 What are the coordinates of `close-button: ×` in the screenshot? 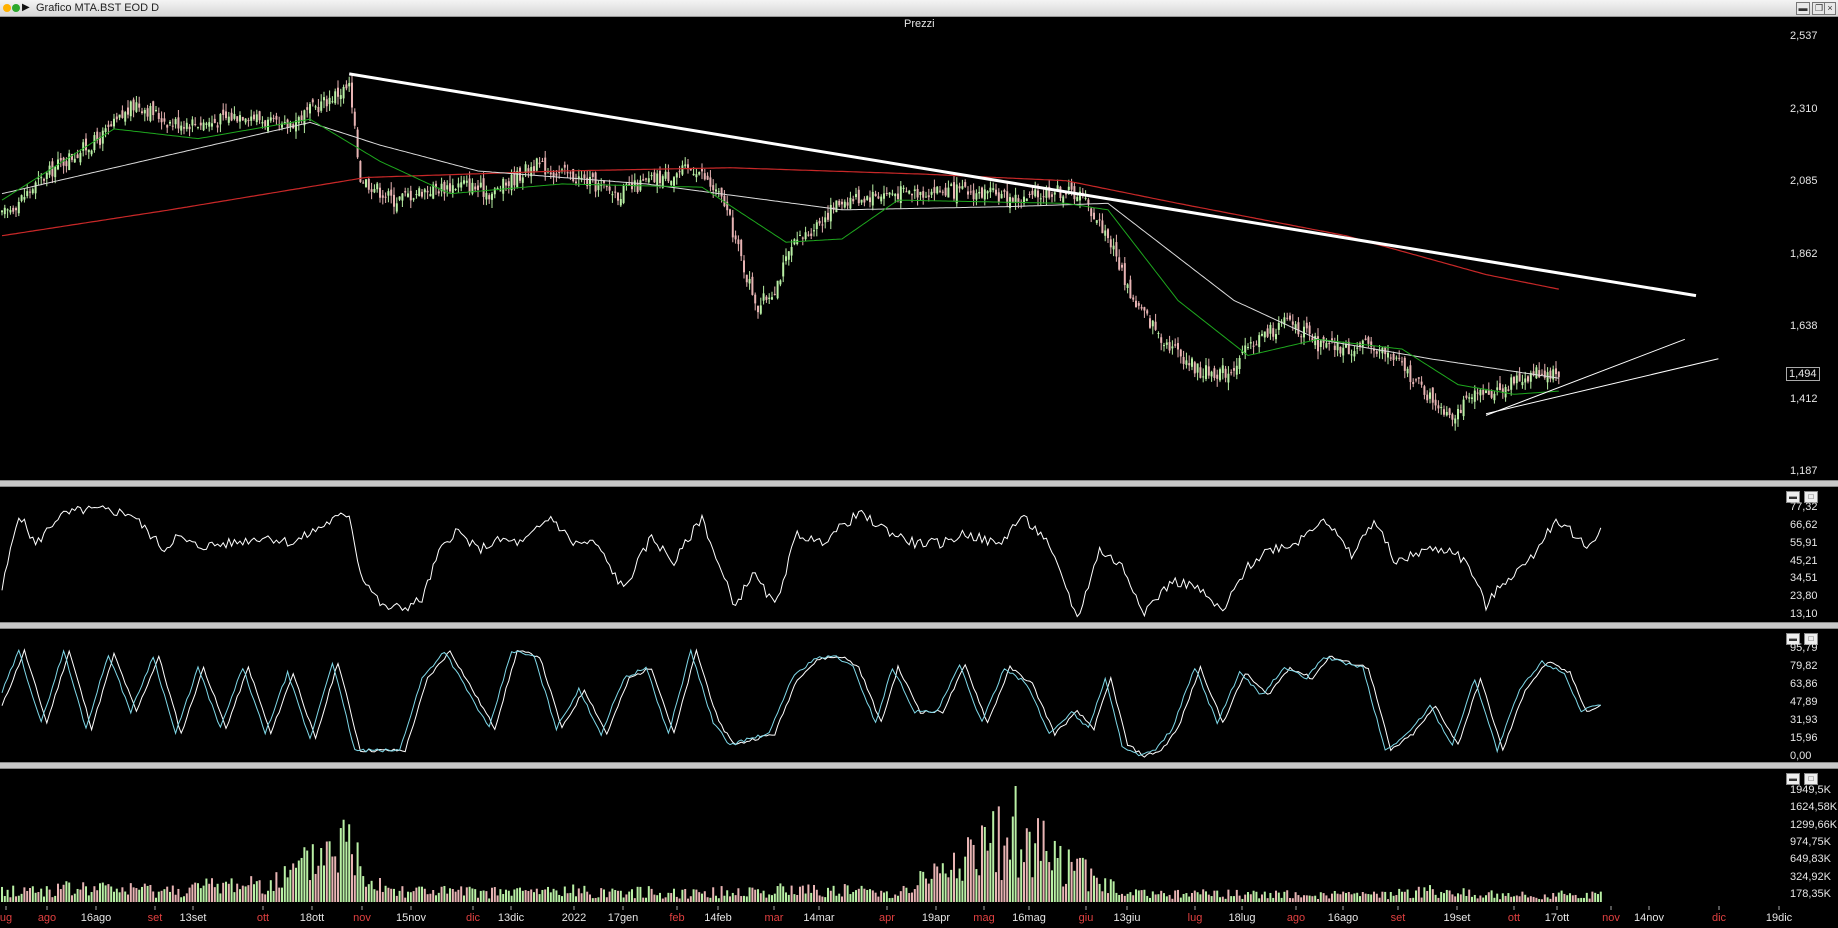 It's located at (1830, 8).